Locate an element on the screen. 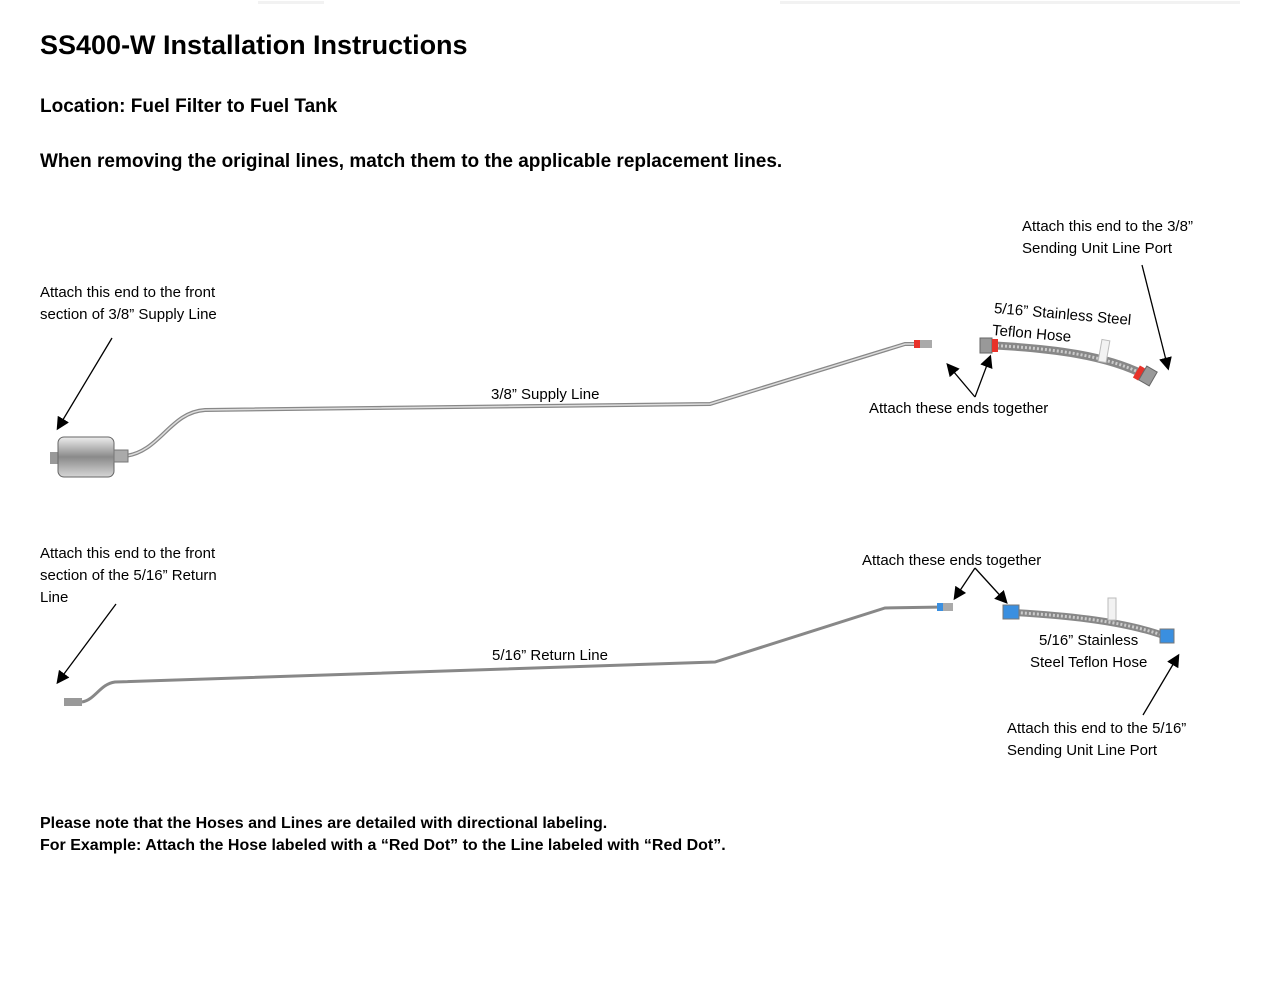 This screenshot has width=1280, height=989. supply-port-arrow is located at coordinates (1156, 317).